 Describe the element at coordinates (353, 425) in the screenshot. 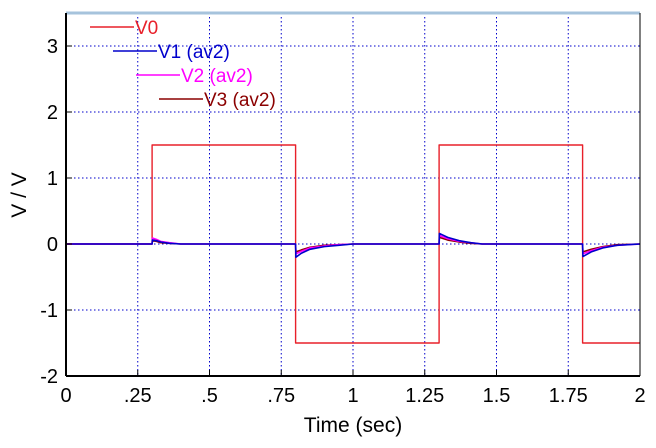

I see `x-axis-label: Time (sec)` at that location.